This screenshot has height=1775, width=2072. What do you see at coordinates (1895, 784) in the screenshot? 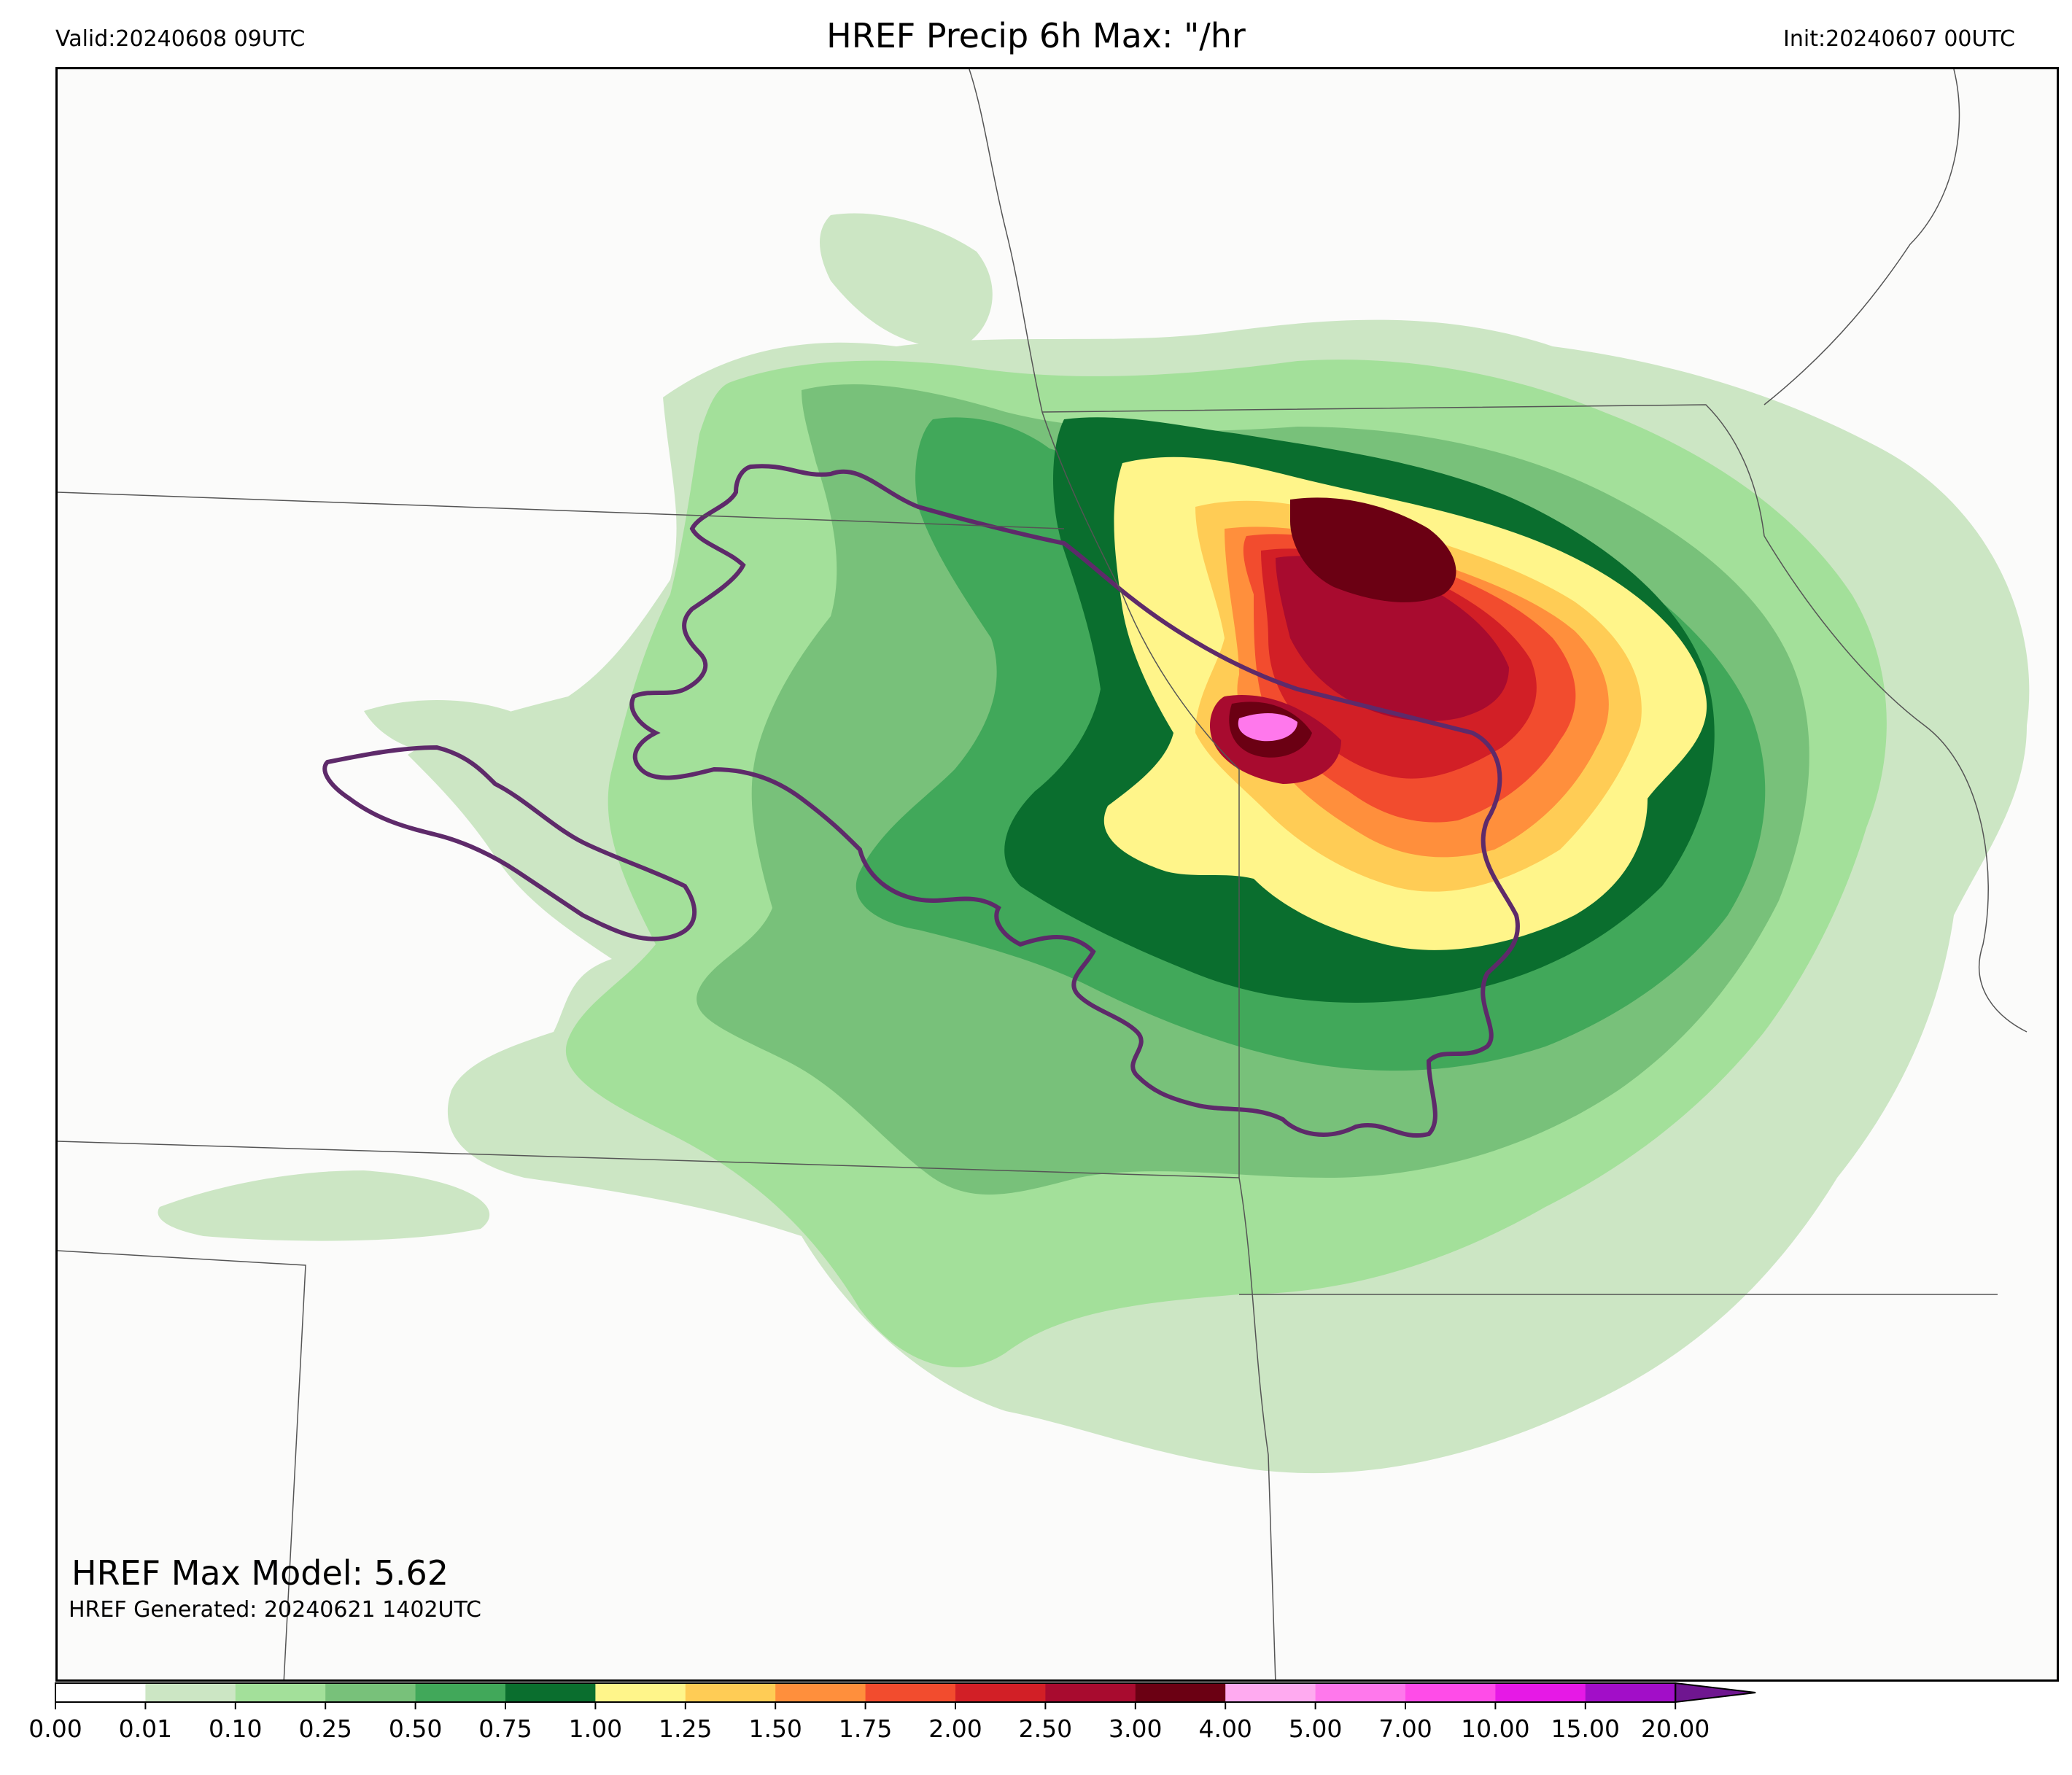
I see `state-border-ia-il` at bounding box center [1895, 784].